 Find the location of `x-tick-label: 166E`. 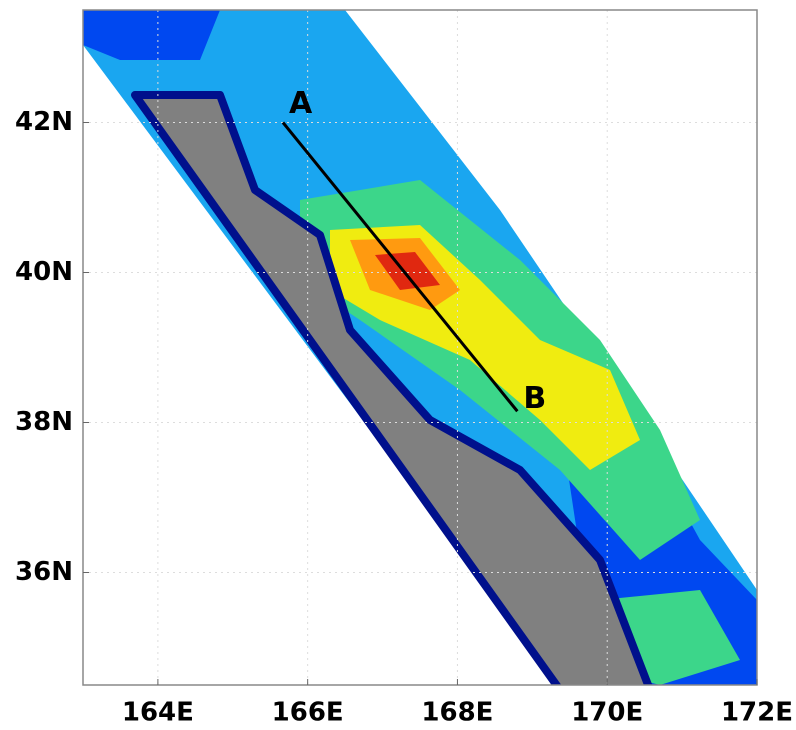

x-tick-label: 166E is located at coordinates (308, 713).